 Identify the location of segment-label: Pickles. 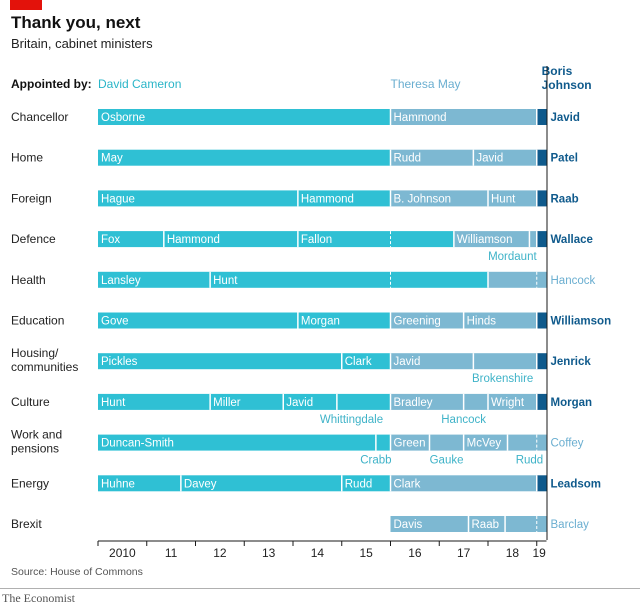
(119, 362).